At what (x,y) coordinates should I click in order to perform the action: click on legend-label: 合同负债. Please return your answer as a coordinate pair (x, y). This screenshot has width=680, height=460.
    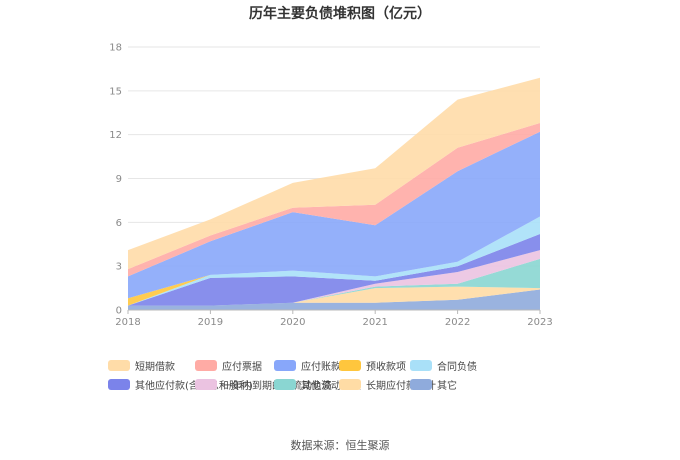
    Looking at the image, I should click on (457, 367).